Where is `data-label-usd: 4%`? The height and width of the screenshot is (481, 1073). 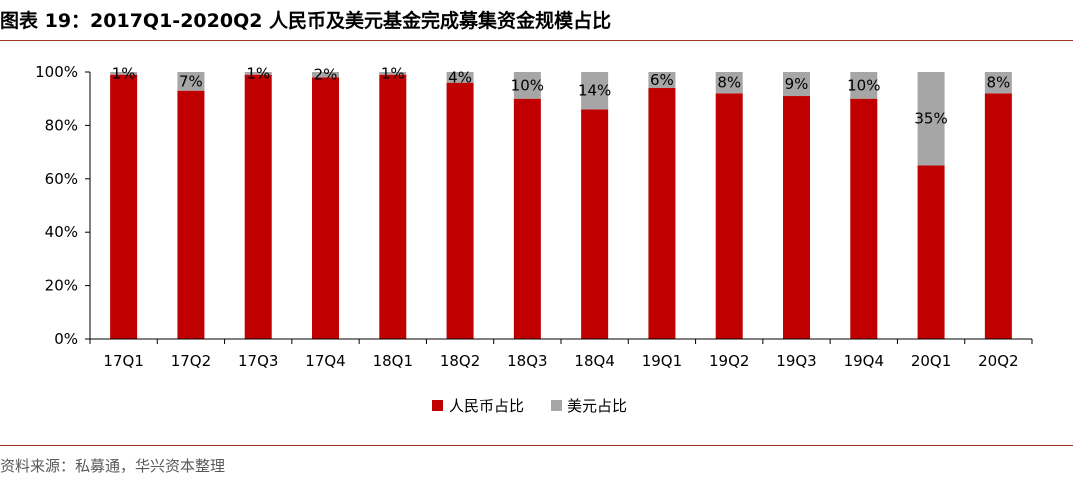 data-label-usd: 4% is located at coordinates (460, 77).